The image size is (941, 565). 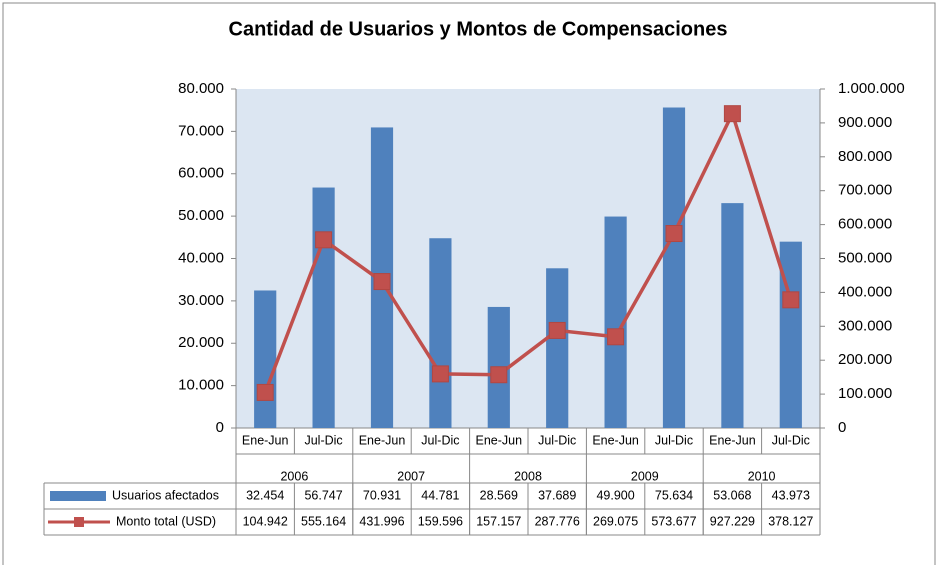 I want to click on table-value: 555.164, so click(x=323, y=521).